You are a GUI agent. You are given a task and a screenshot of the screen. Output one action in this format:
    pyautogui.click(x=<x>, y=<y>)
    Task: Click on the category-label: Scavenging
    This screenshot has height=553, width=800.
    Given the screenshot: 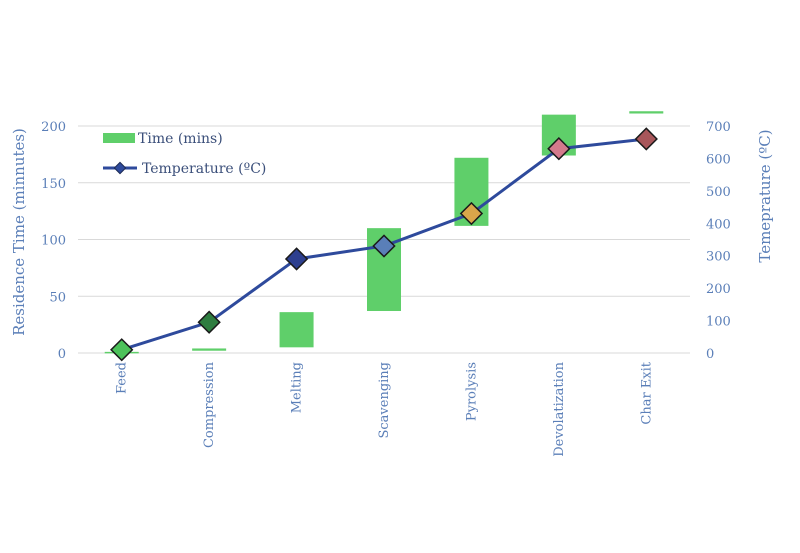 What is the action you would take?
    pyautogui.click(x=384, y=400)
    